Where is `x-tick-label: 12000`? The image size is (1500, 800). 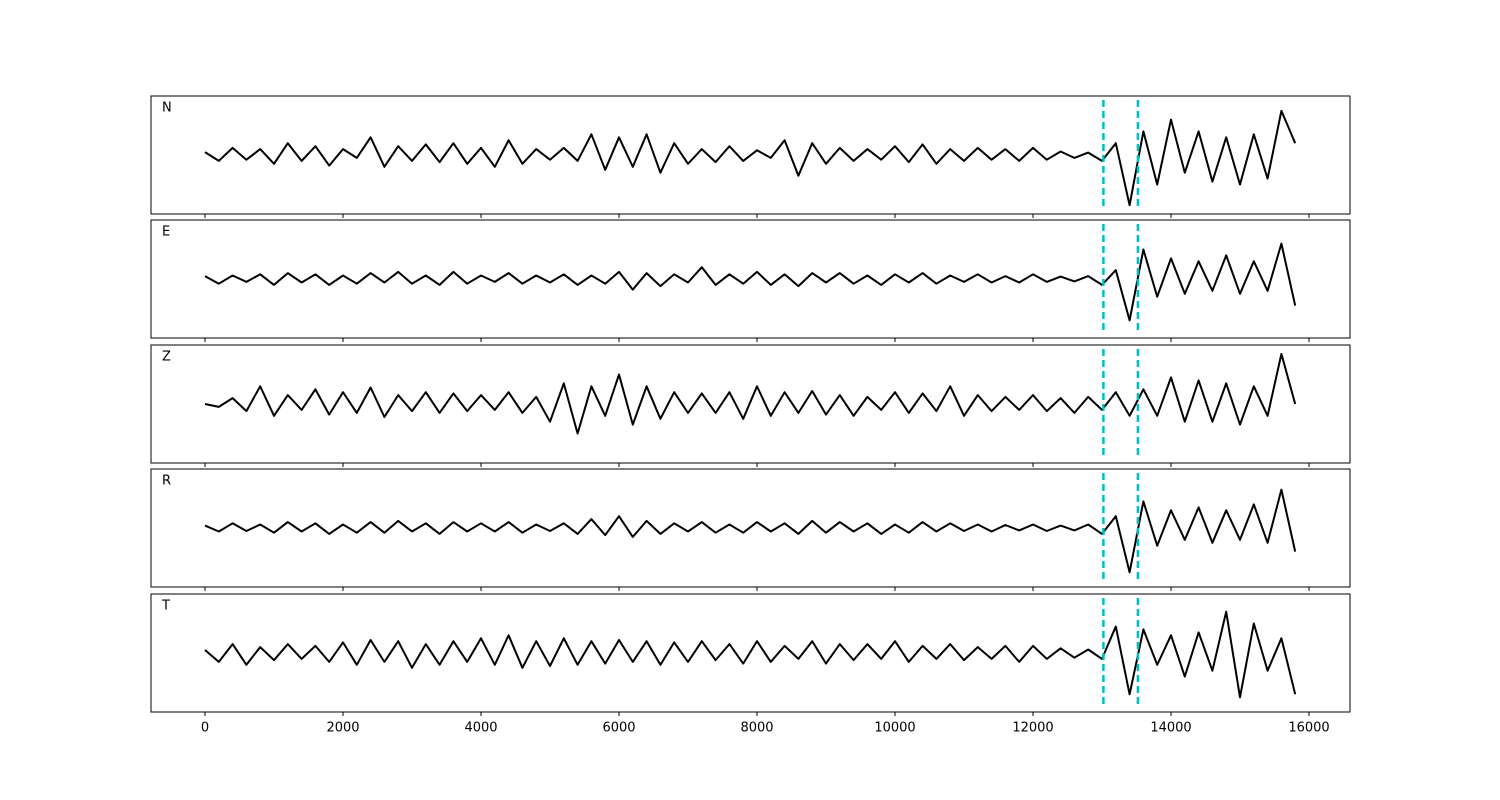 x-tick-label: 12000 is located at coordinates (1032, 728).